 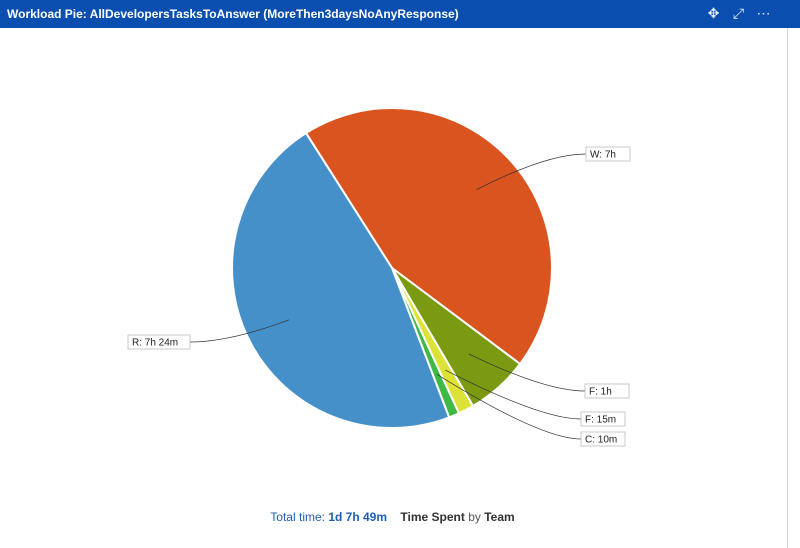 I want to click on move-icon: ✥, so click(x=713, y=13).